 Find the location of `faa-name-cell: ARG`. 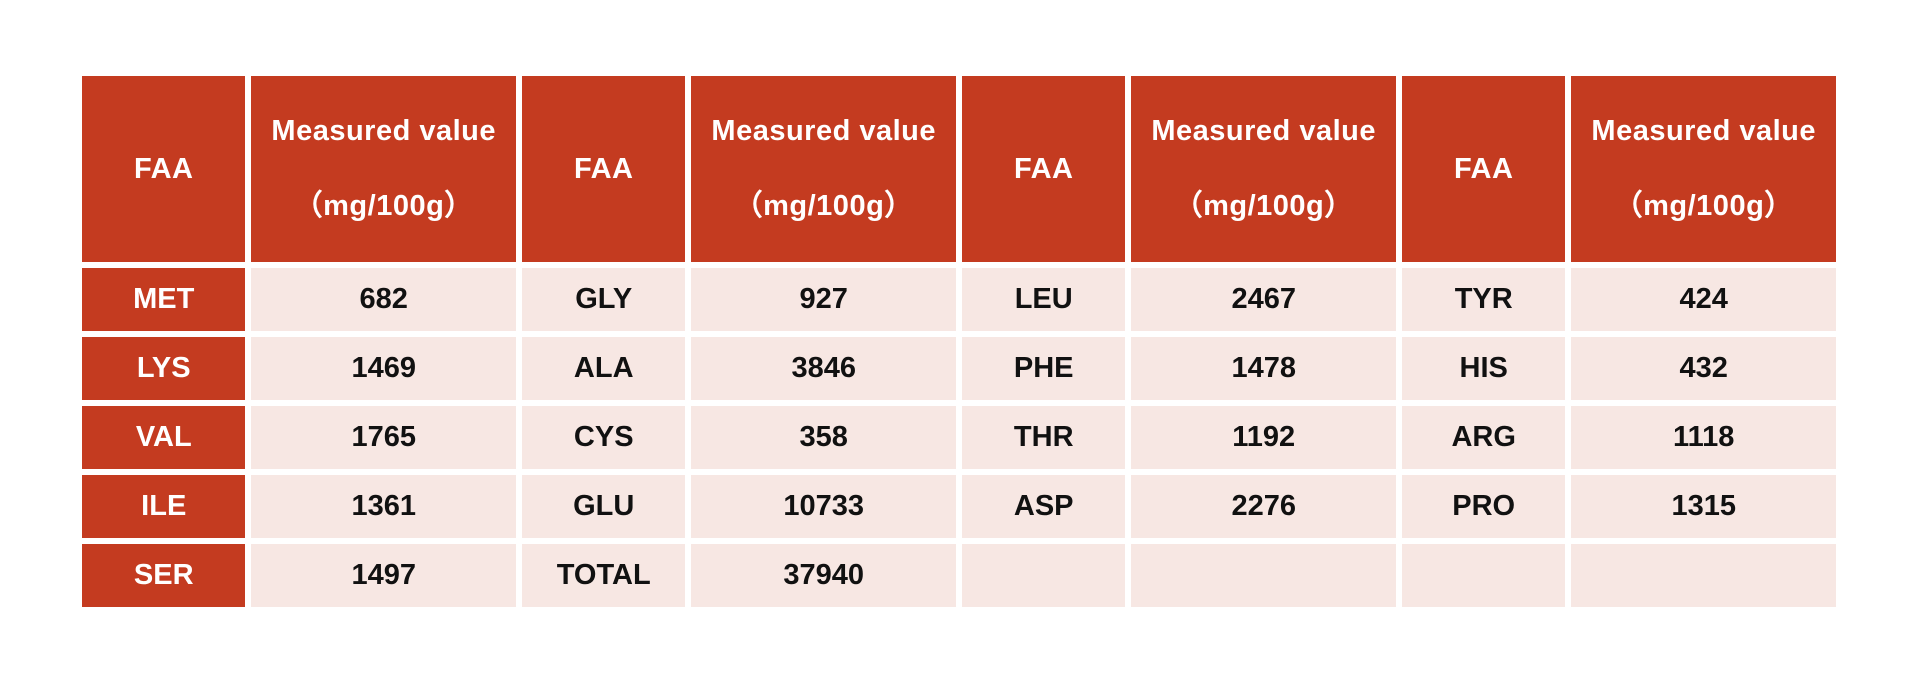

faa-name-cell: ARG is located at coordinates (1483, 437).